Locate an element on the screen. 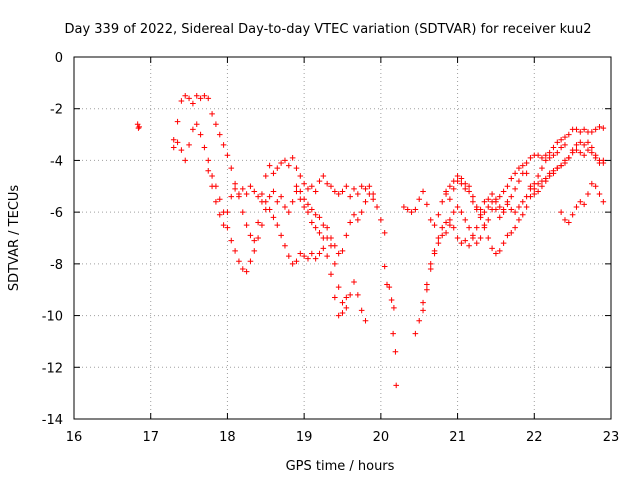  series-trace-i is located at coordinates (582, 203).